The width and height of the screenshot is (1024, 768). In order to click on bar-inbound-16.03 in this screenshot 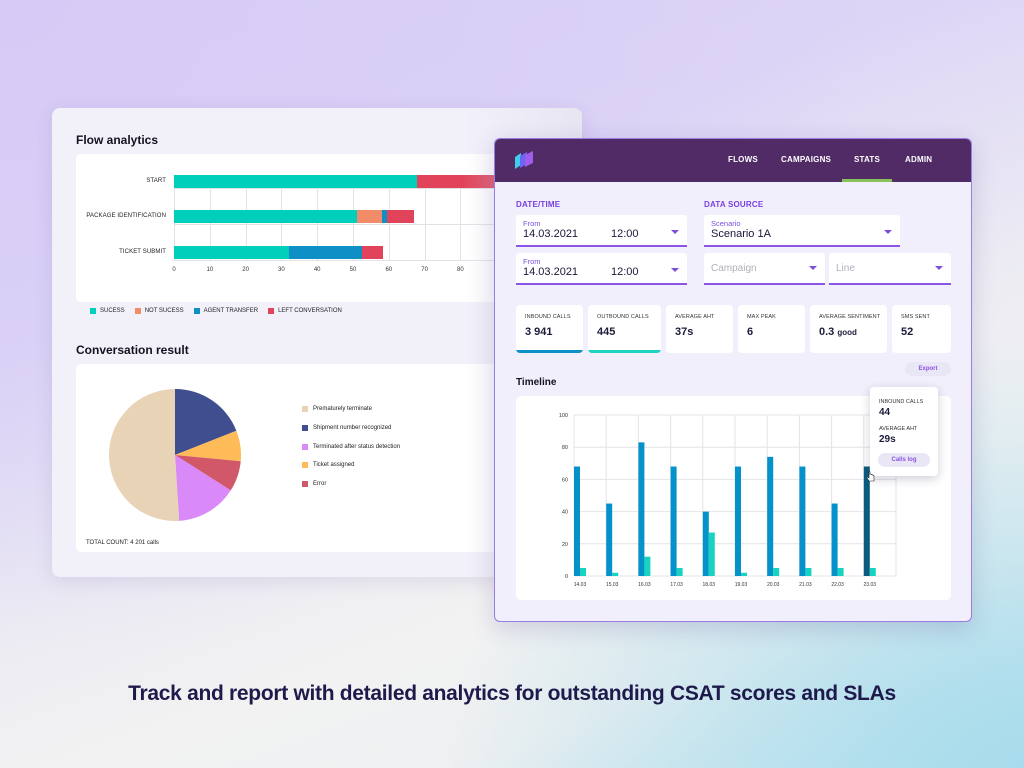, I will do `click(641, 509)`.